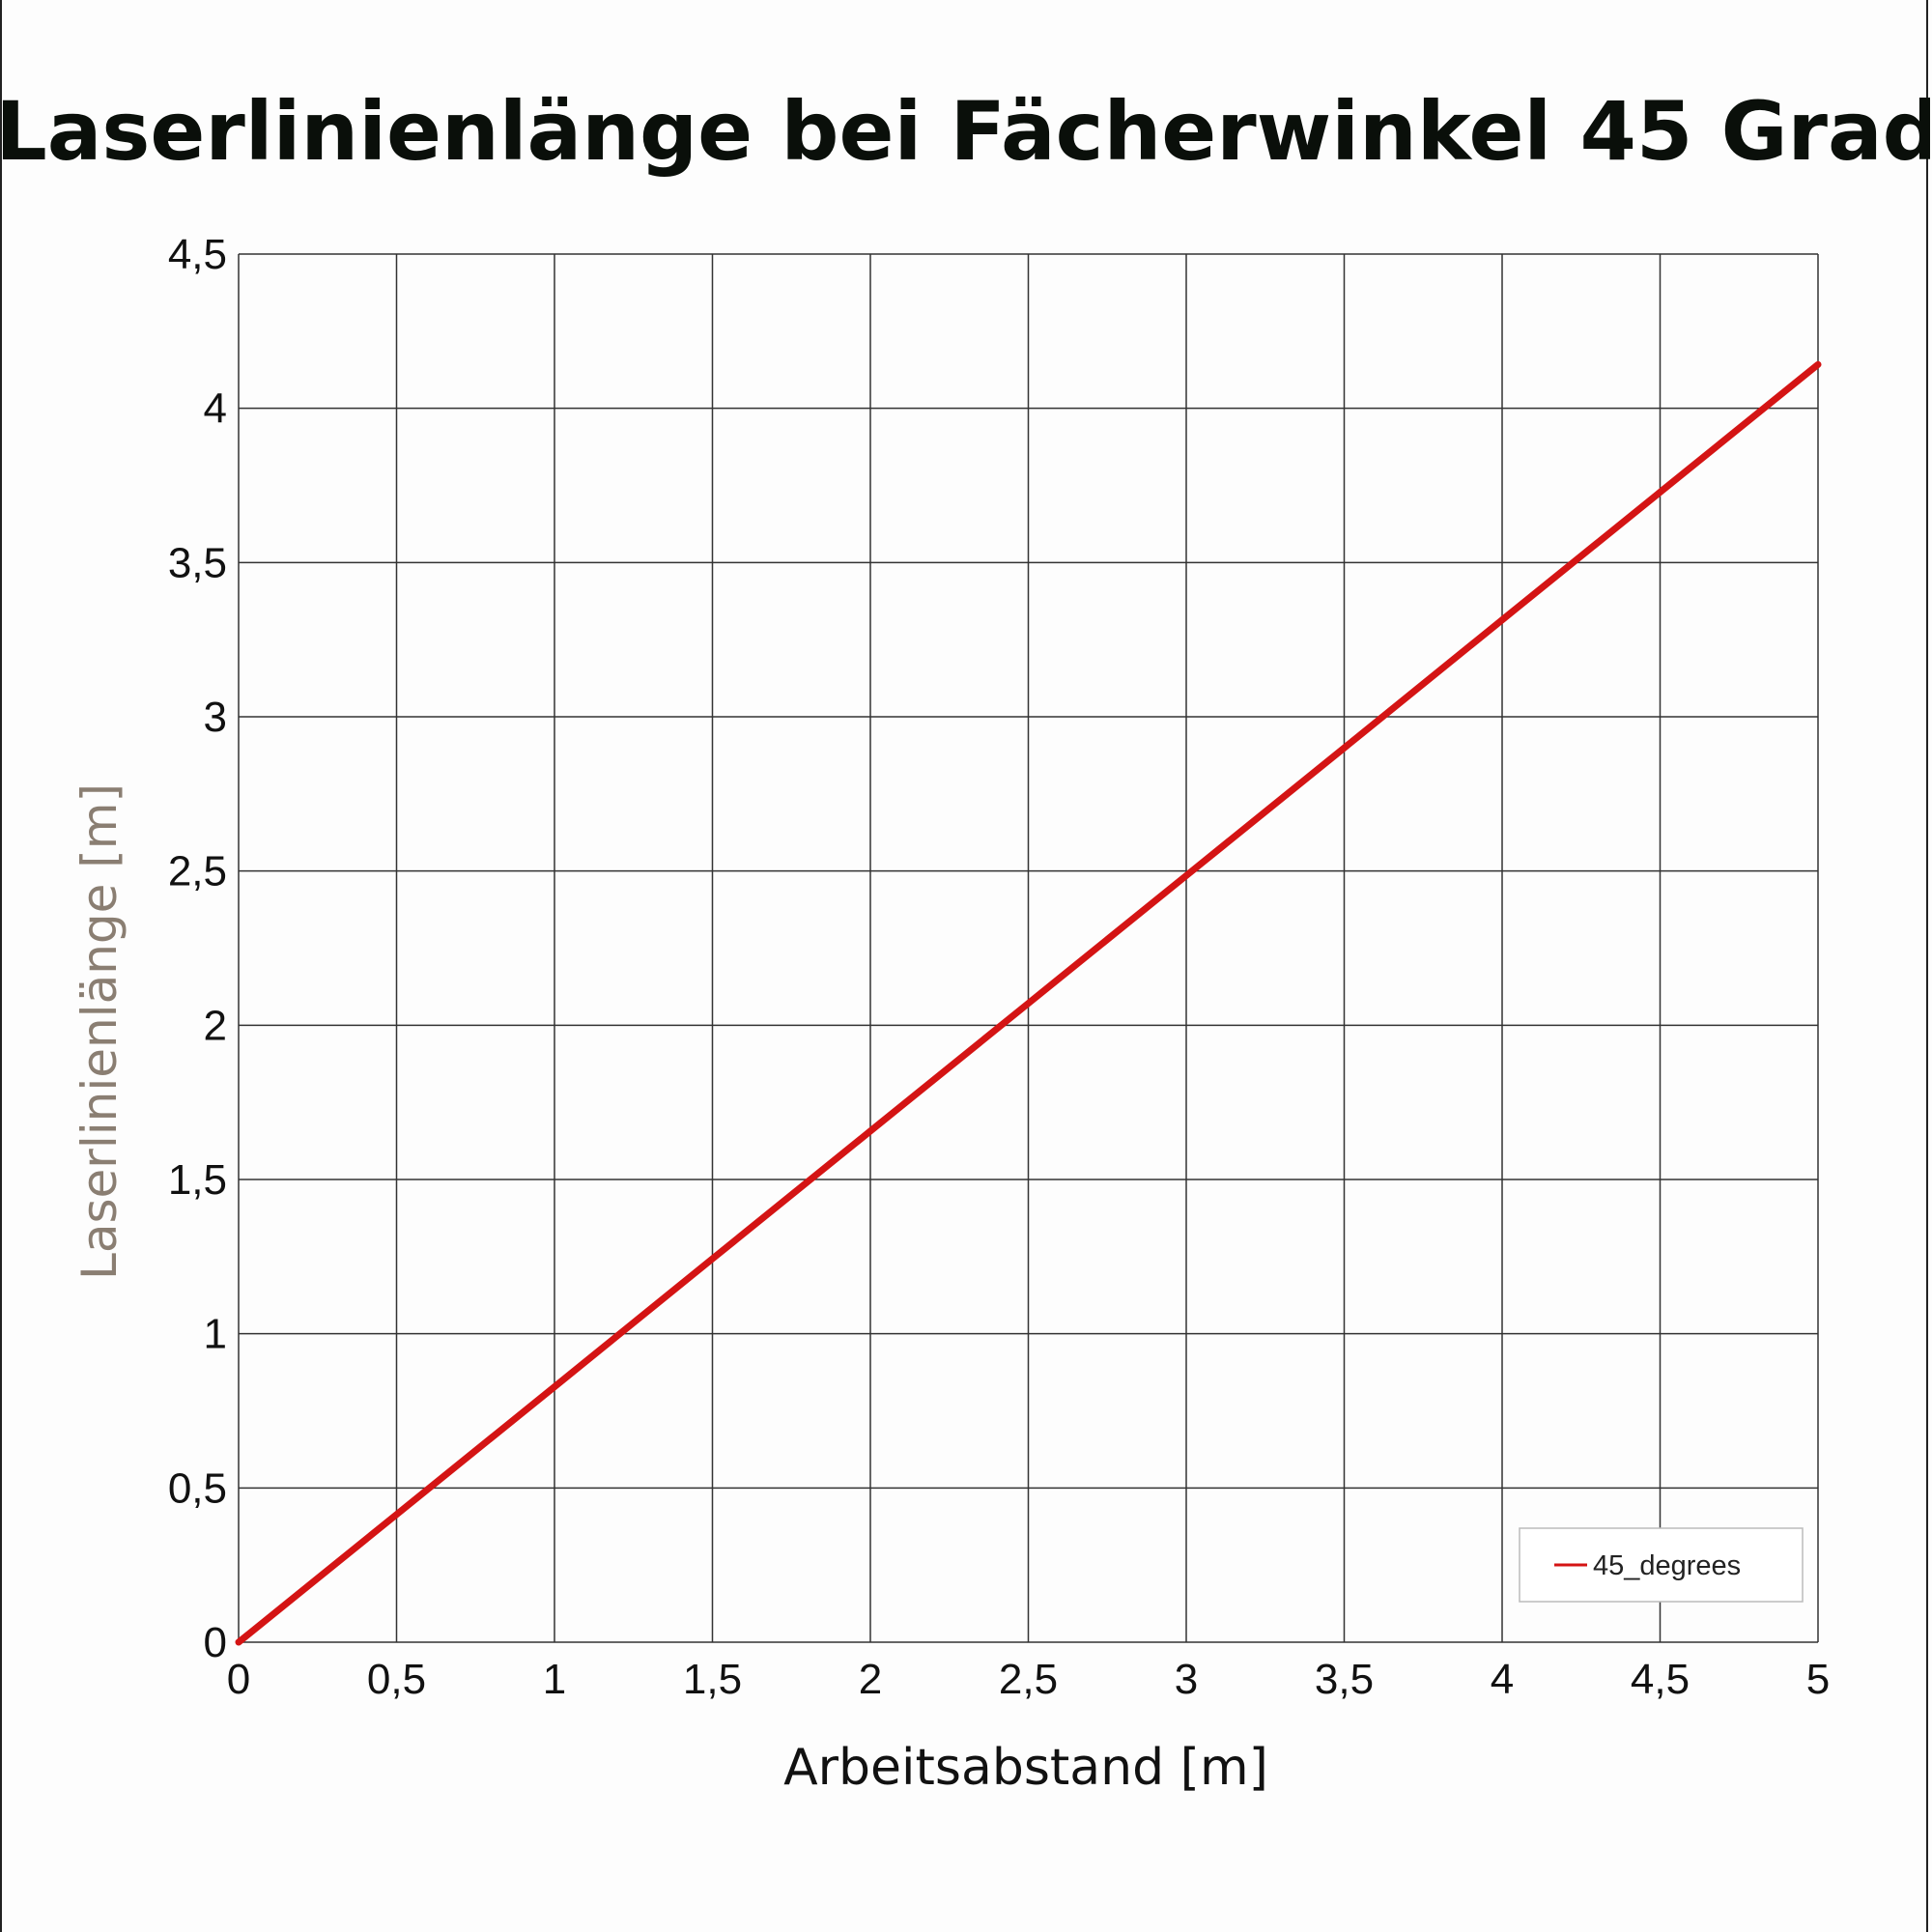  I want to click on x-tick-label: 2,5, so click(1028, 1679).